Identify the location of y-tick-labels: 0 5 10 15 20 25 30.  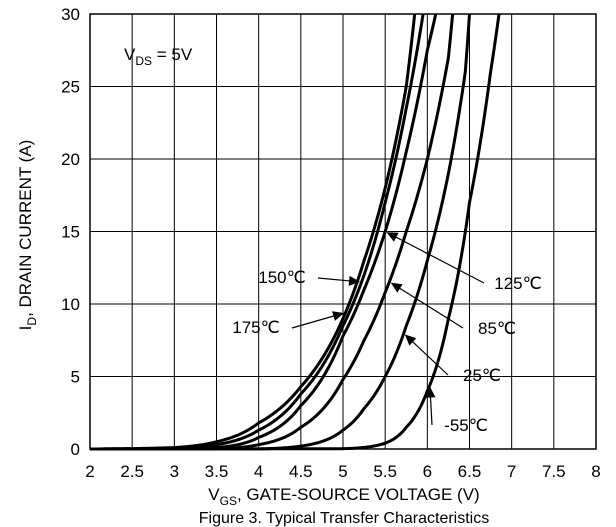
(70, 232).